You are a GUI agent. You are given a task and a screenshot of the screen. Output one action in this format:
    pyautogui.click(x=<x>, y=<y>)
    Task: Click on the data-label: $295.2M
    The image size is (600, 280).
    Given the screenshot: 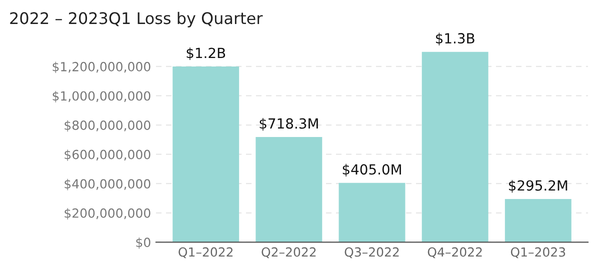 What is the action you would take?
    pyautogui.click(x=538, y=186)
    